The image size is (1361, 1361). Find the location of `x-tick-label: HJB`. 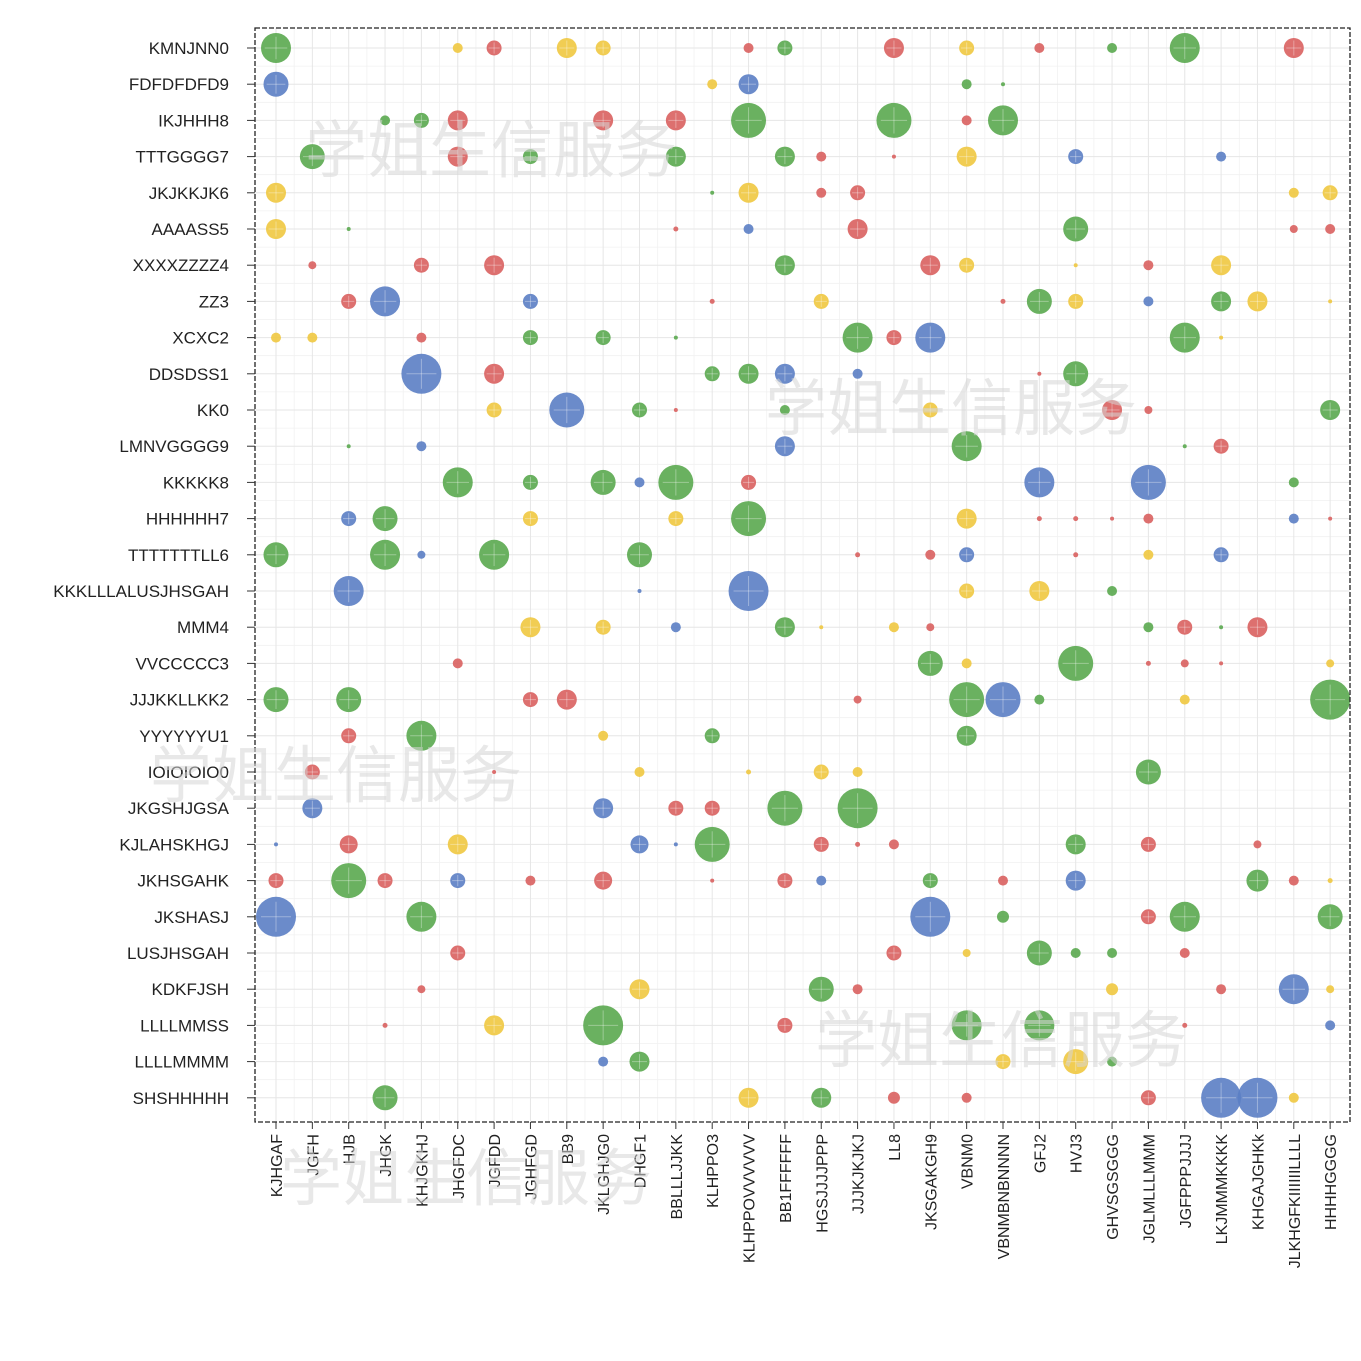

x-tick-label: HJB is located at coordinates (350, 1149).